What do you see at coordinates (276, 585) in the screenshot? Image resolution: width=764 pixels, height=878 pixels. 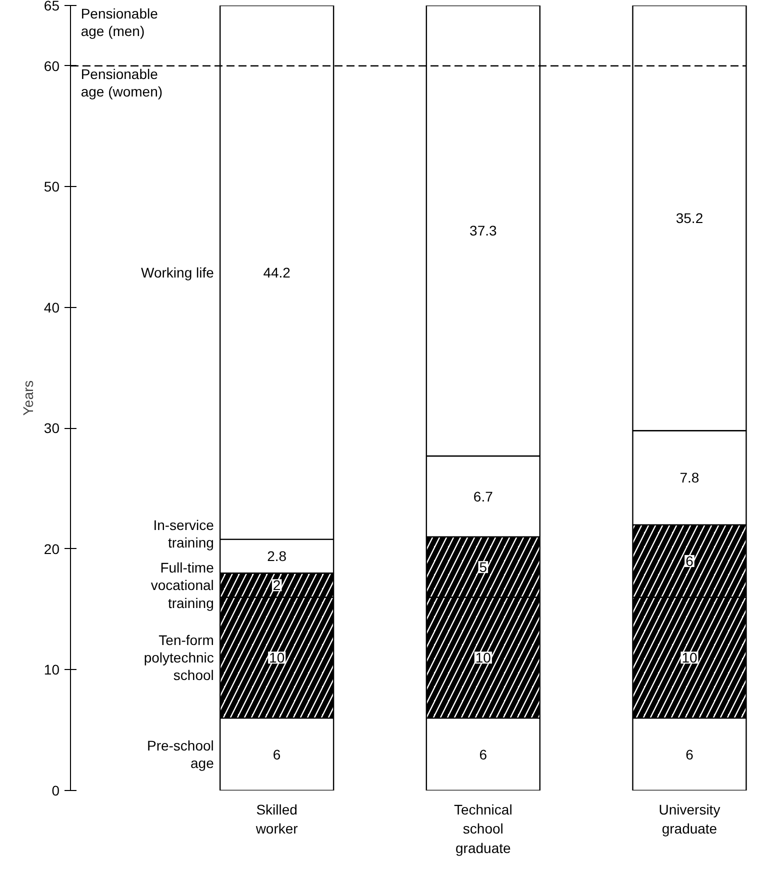 I see `data-label: 2` at bounding box center [276, 585].